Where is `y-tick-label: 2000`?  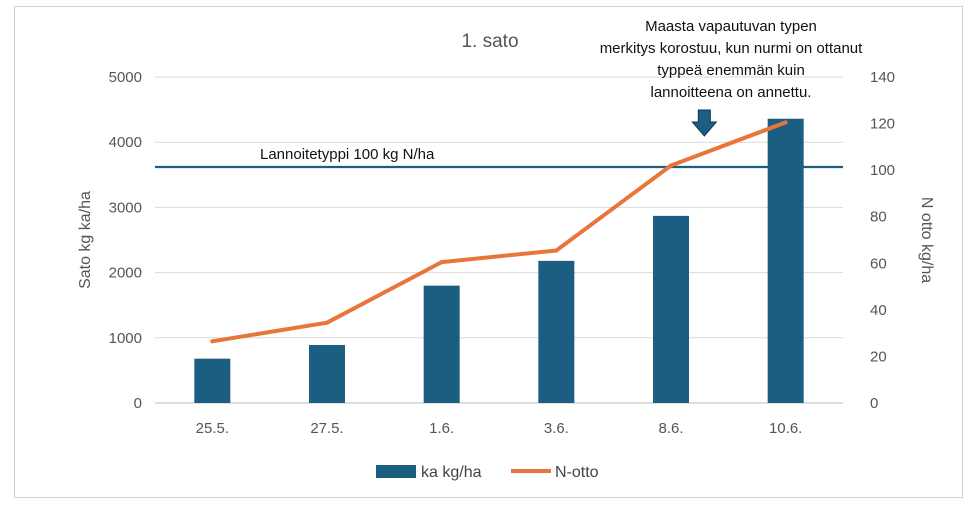 y-tick-label: 2000 is located at coordinates (125, 273).